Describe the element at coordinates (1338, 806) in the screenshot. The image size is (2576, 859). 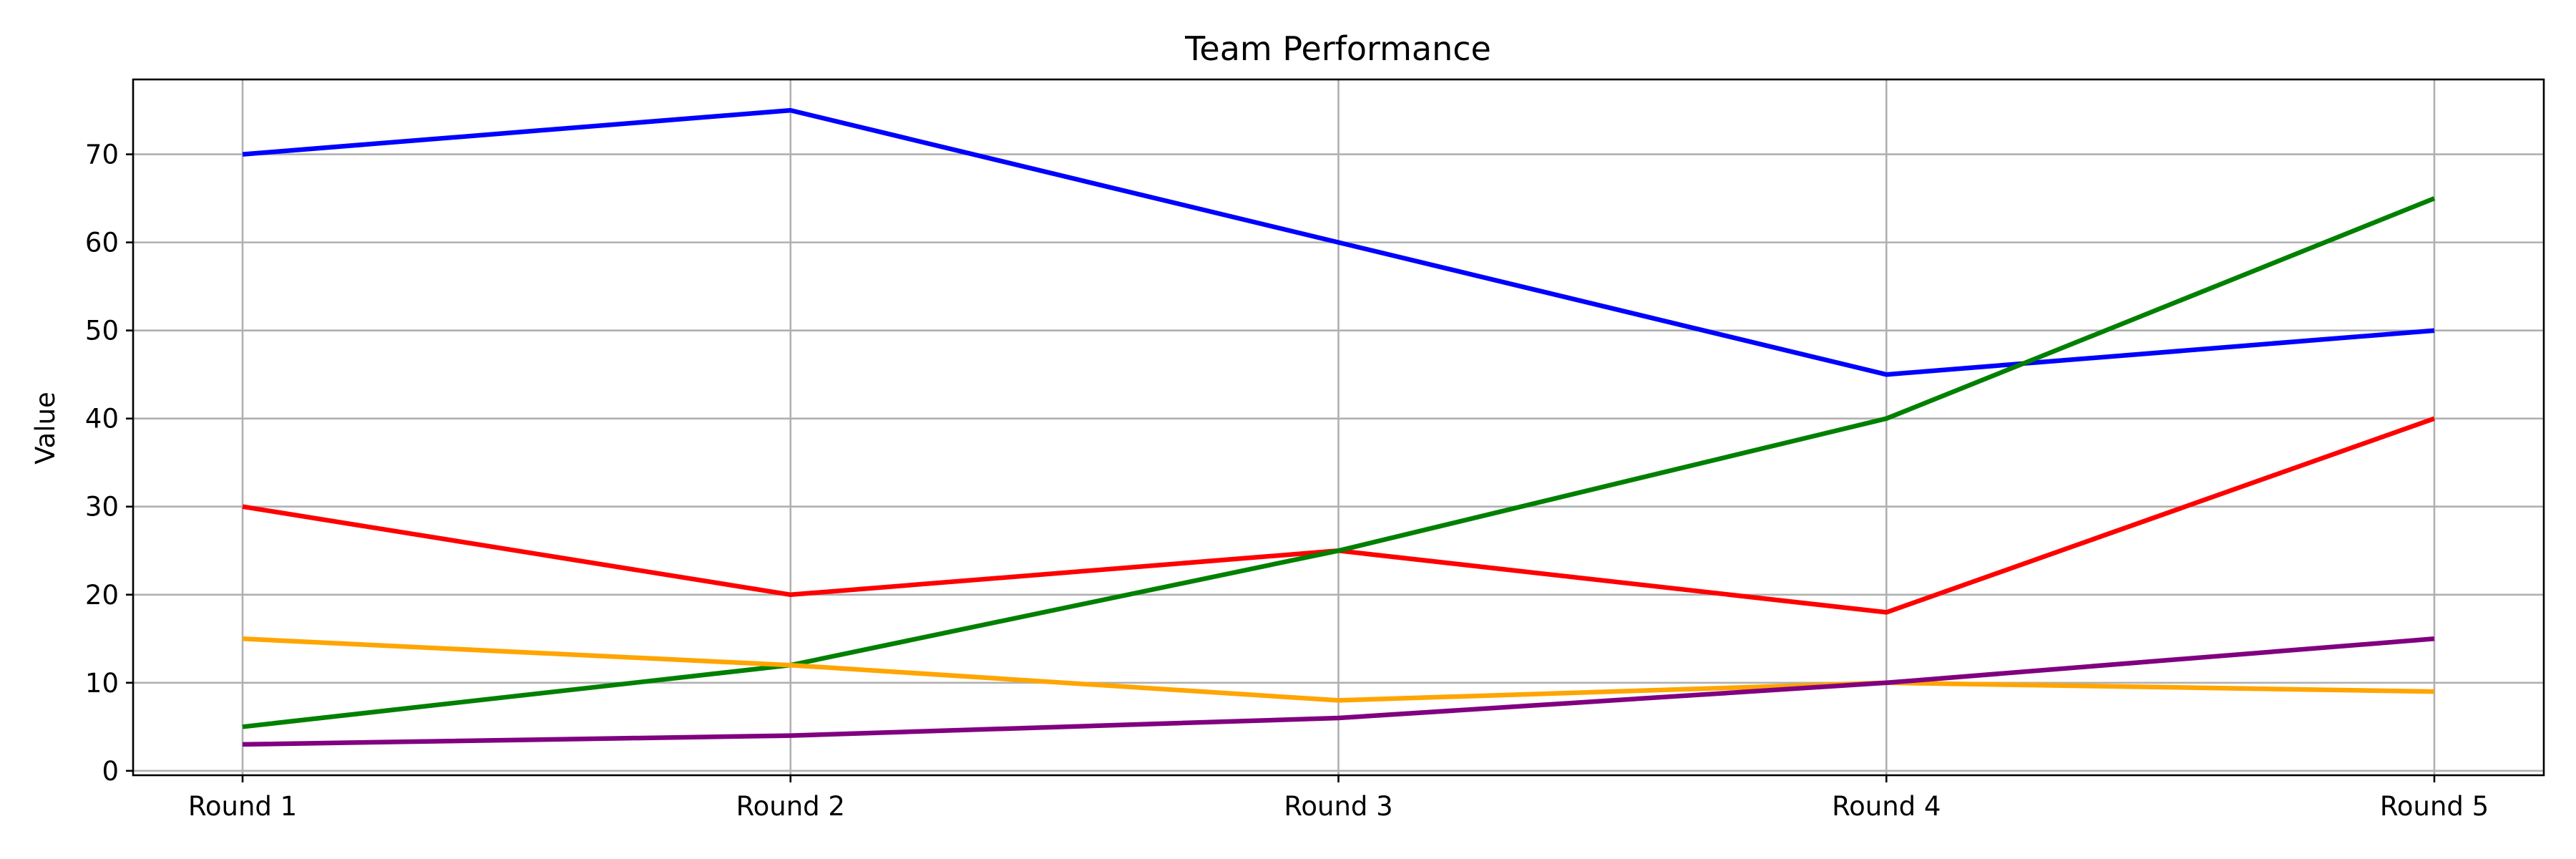
I see `x-tick-label: Round 3` at that location.